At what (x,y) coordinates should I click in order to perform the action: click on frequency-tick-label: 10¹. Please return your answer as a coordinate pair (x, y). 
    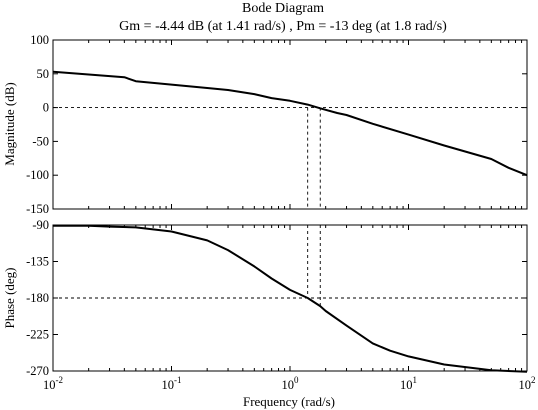
    Looking at the image, I should click on (408, 383).